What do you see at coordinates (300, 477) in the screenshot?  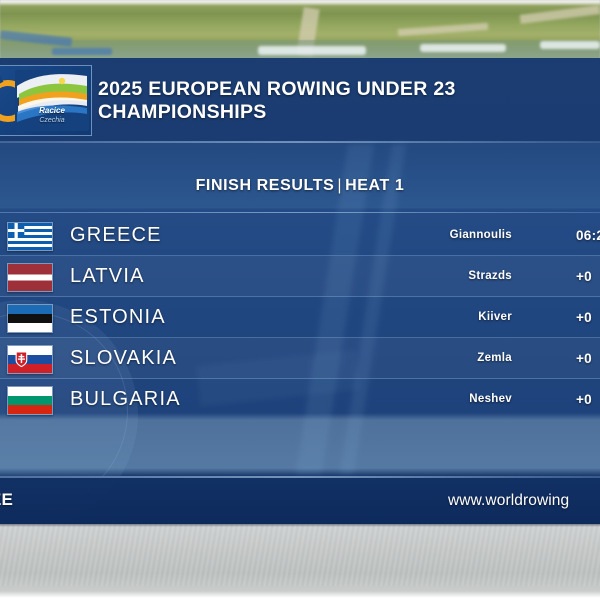 I see `footer-divider` at bounding box center [300, 477].